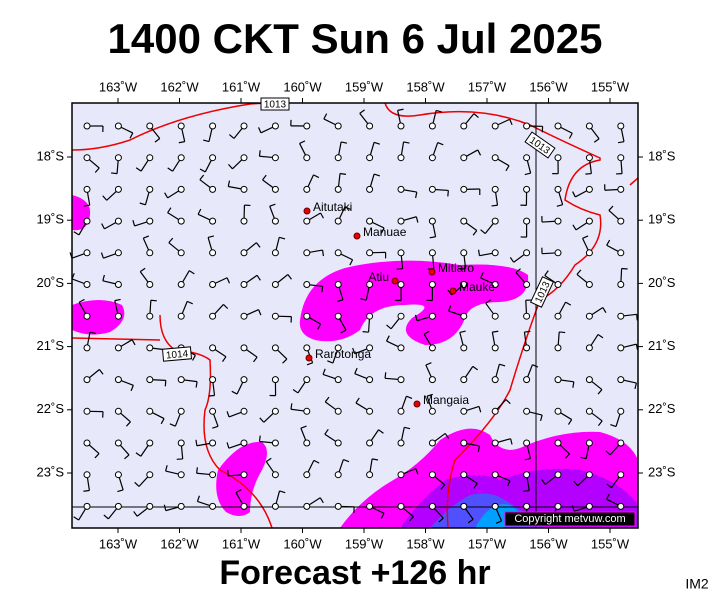 The width and height of the screenshot is (711, 600). Describe the element at coordinates (355, 38) in the screenshot. I see `title: 1400 CKT Sun 6 Jul 2025` at that location.